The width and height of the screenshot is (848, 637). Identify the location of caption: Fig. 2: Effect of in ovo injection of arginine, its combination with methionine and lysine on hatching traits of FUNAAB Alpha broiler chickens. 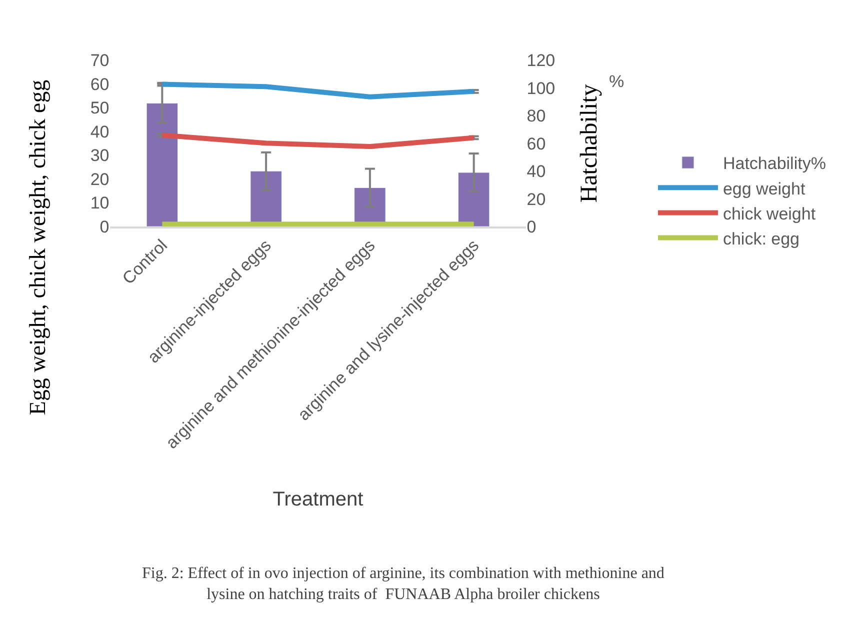
(403, 584).